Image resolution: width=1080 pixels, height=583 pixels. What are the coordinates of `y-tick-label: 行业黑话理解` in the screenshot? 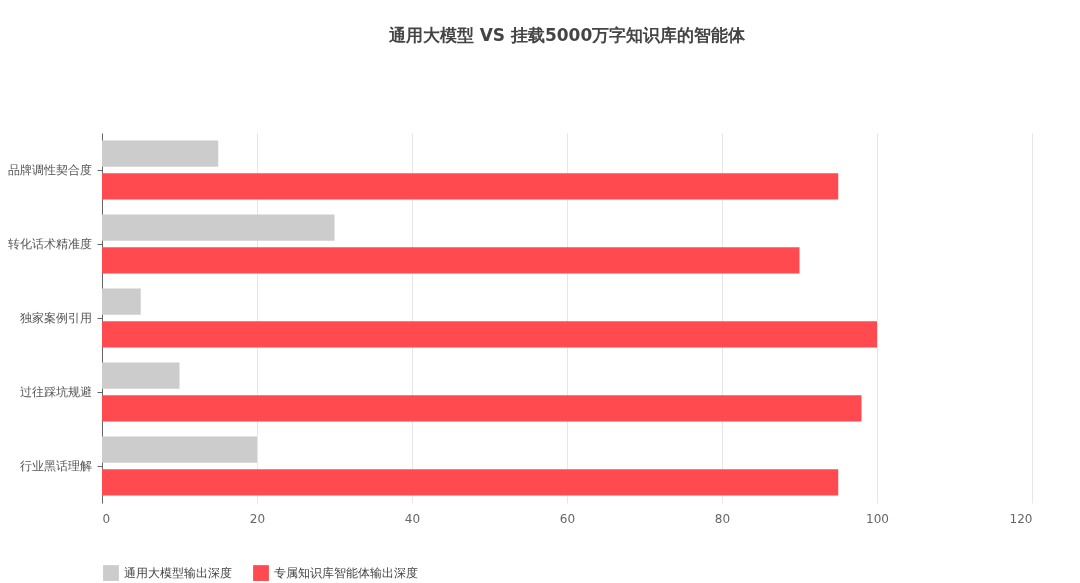 It's located at (55, 466).